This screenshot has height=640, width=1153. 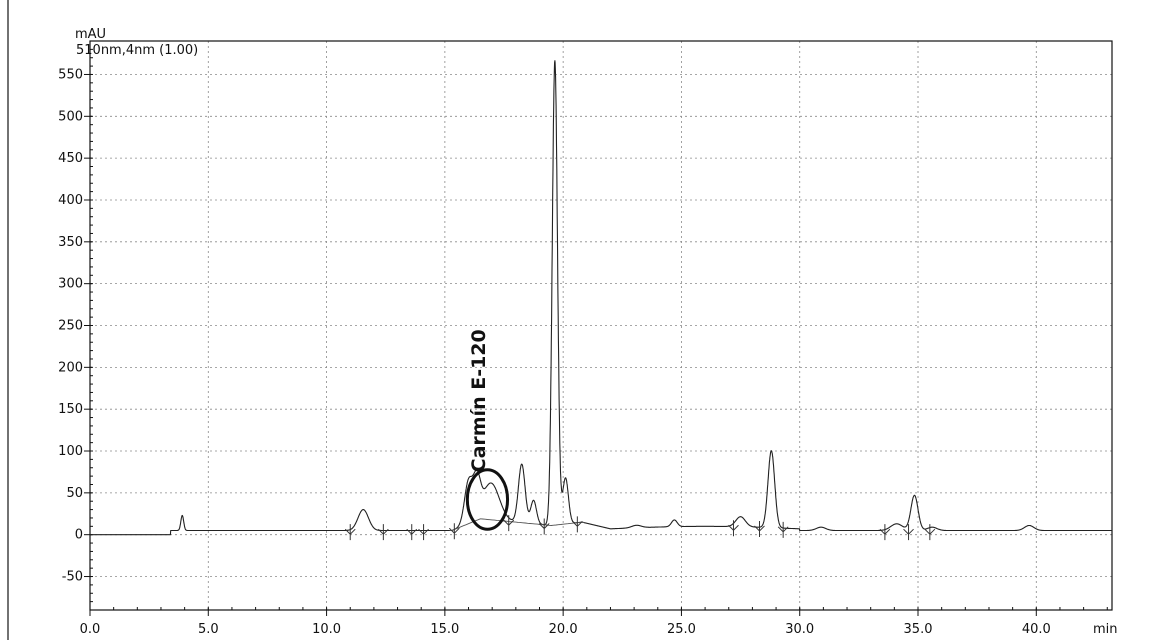 I want to click on series-label: 510nm,4nm (1.00), so click(x=137, y=50).